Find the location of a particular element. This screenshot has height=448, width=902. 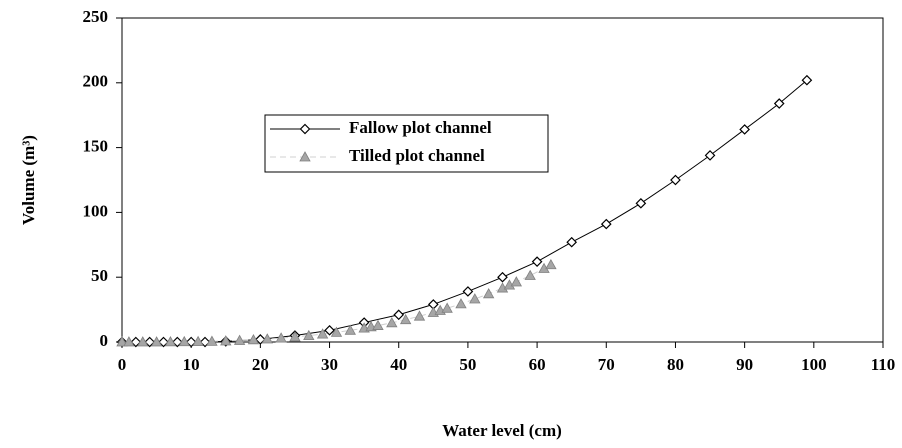

legend-label: Fallow plot channel is located at coordinates (420, 127).